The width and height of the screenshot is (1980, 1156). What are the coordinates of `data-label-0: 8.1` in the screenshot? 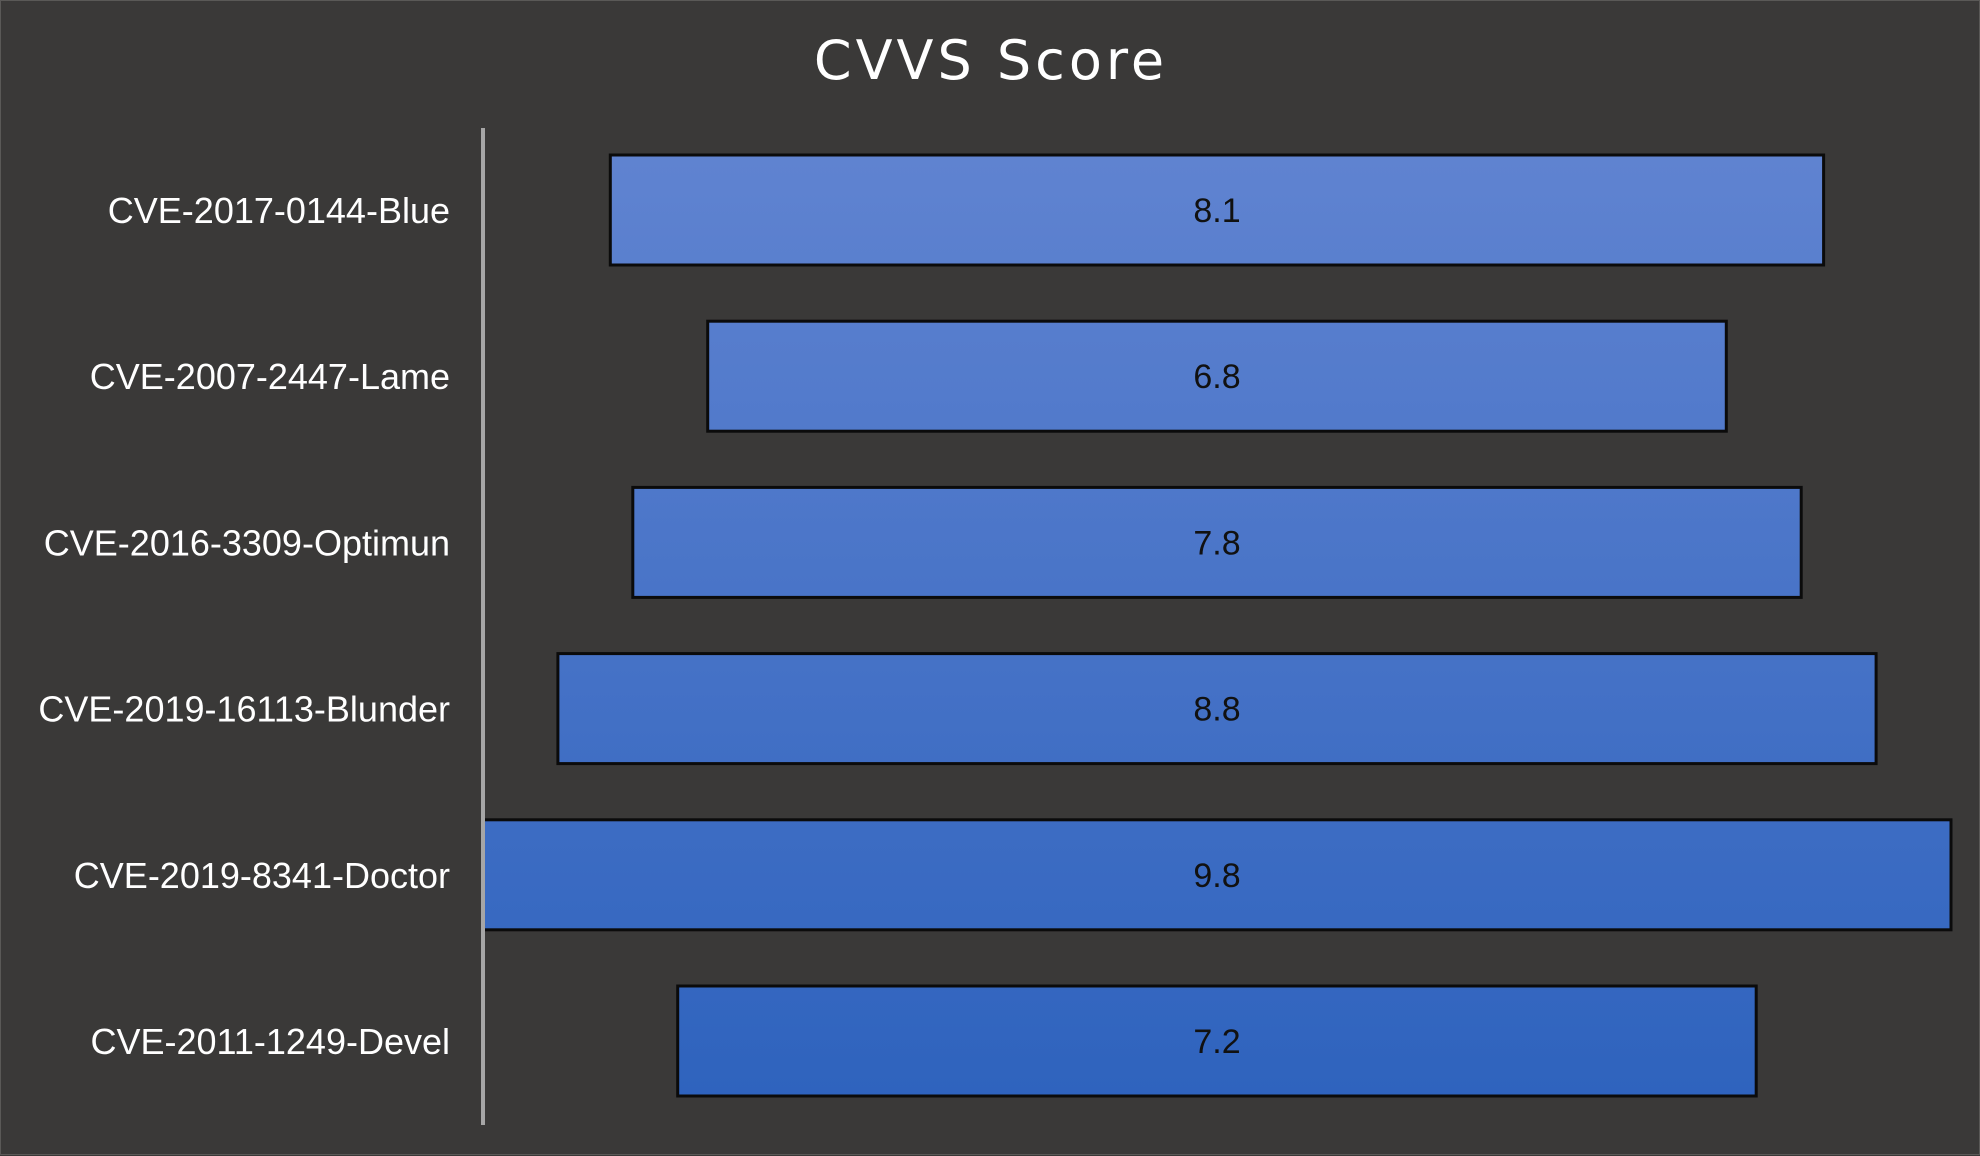 It's located at (1216, 211).